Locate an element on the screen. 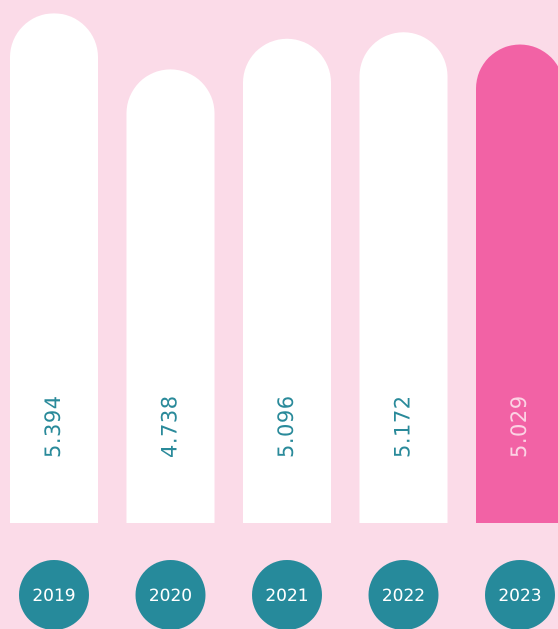 The width and height of the screenshot is (558, 629). value-label: 5.394 is located at coordinates (53, 426).